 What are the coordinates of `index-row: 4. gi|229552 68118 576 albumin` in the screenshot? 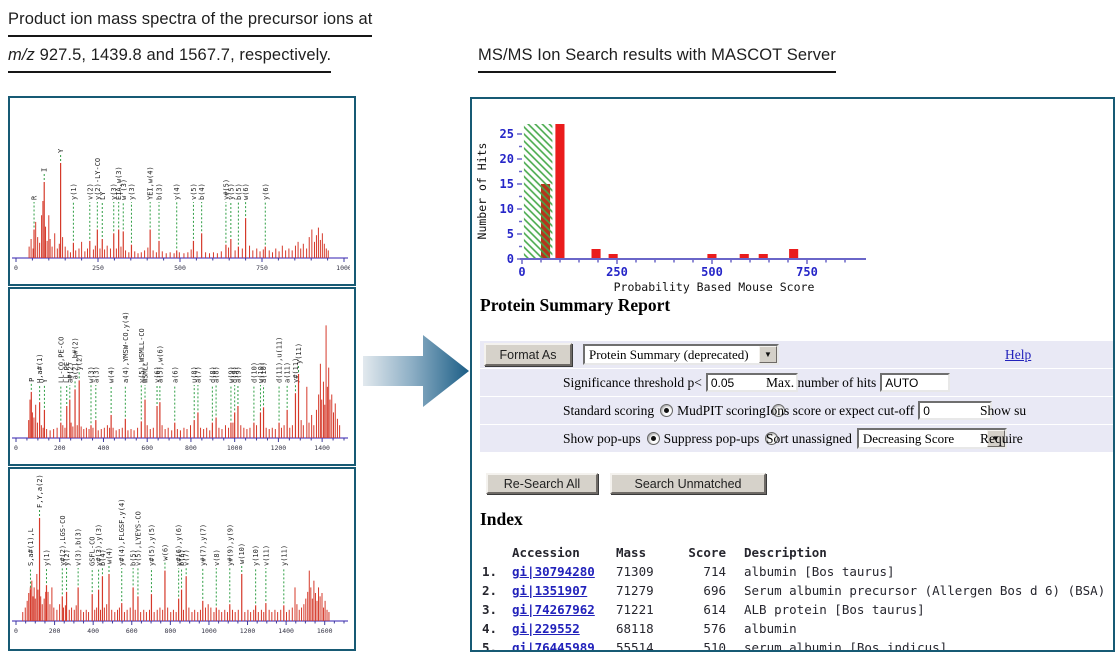 It's located at (639, 628).